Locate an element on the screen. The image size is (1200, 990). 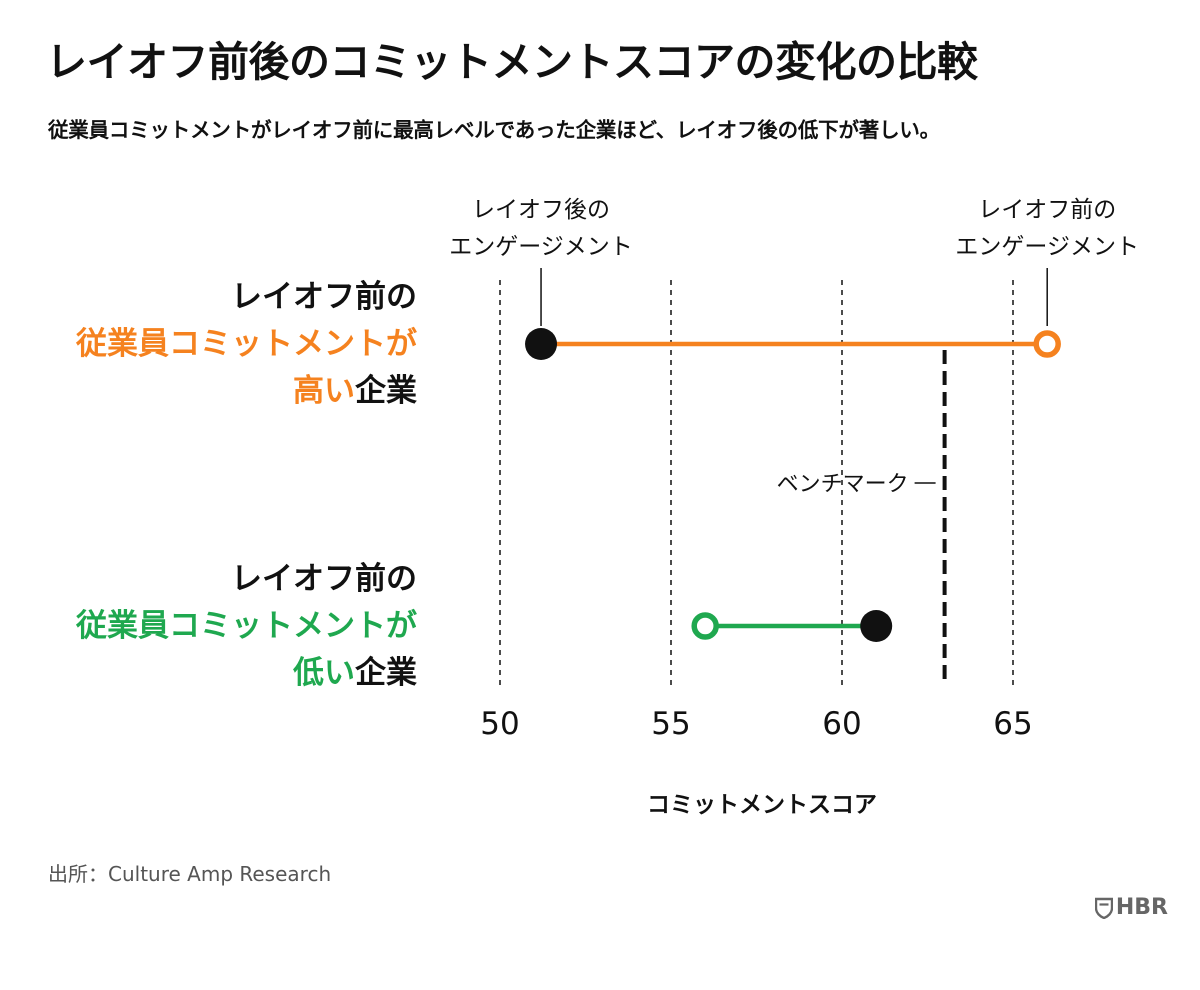
row-label-high-line2: 従業員コミットメントが is located at coordinates (246, 344).